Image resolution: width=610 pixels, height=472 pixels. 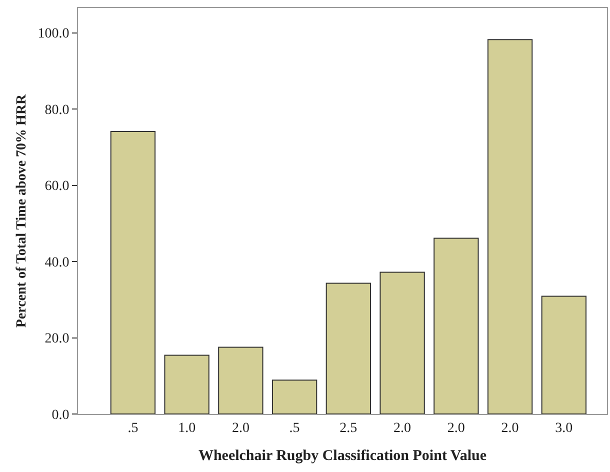 What do you see at coordinates (57, 262) in the screenshot?
I see `y-tick-label: 40.0` at bounding box center [57, 262].